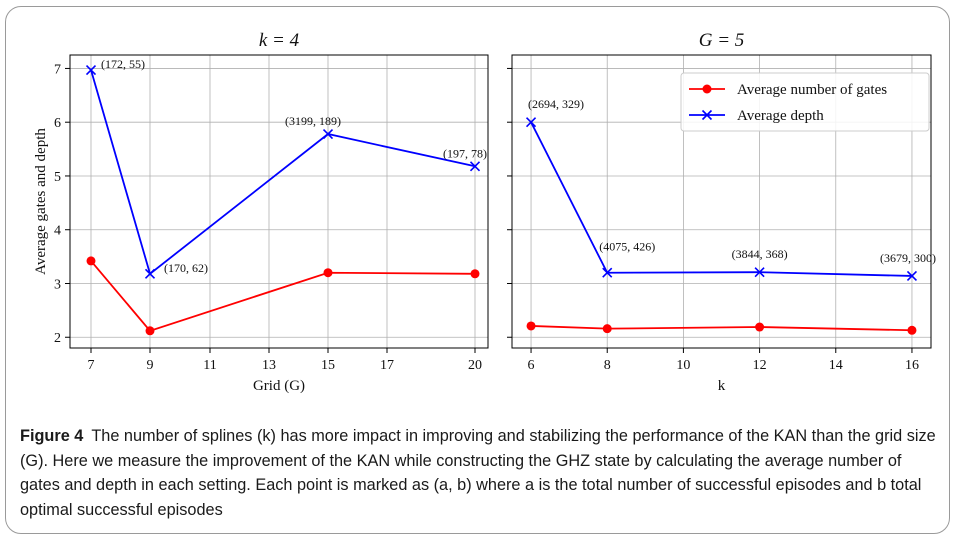 This screenshot has width=957, height=540. Describe the element at coordinates (57, 69) in the screenshot. I see `left-ytick-label: 7` at that location.